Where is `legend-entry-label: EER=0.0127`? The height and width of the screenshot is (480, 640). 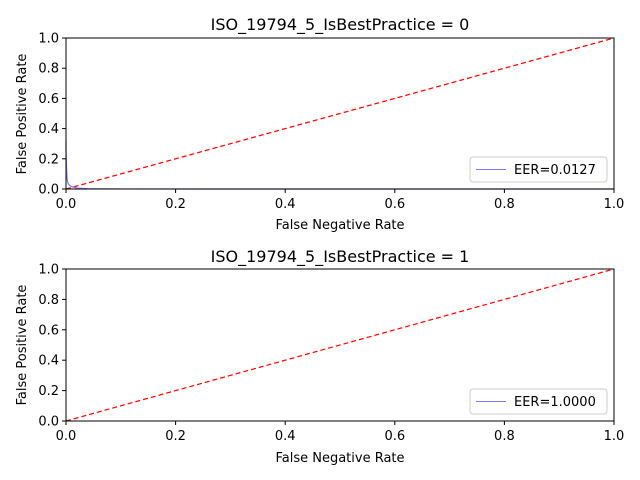 legend-entry-label: EER=0.0127 is located at coordinates (555, 170).